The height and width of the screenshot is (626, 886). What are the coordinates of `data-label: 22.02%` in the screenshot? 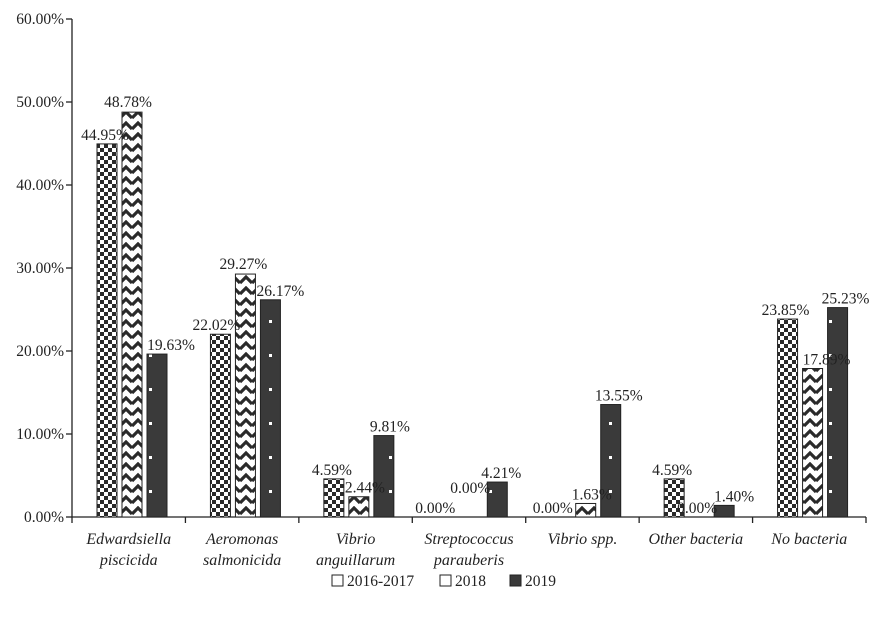 It's located at (217, 325).